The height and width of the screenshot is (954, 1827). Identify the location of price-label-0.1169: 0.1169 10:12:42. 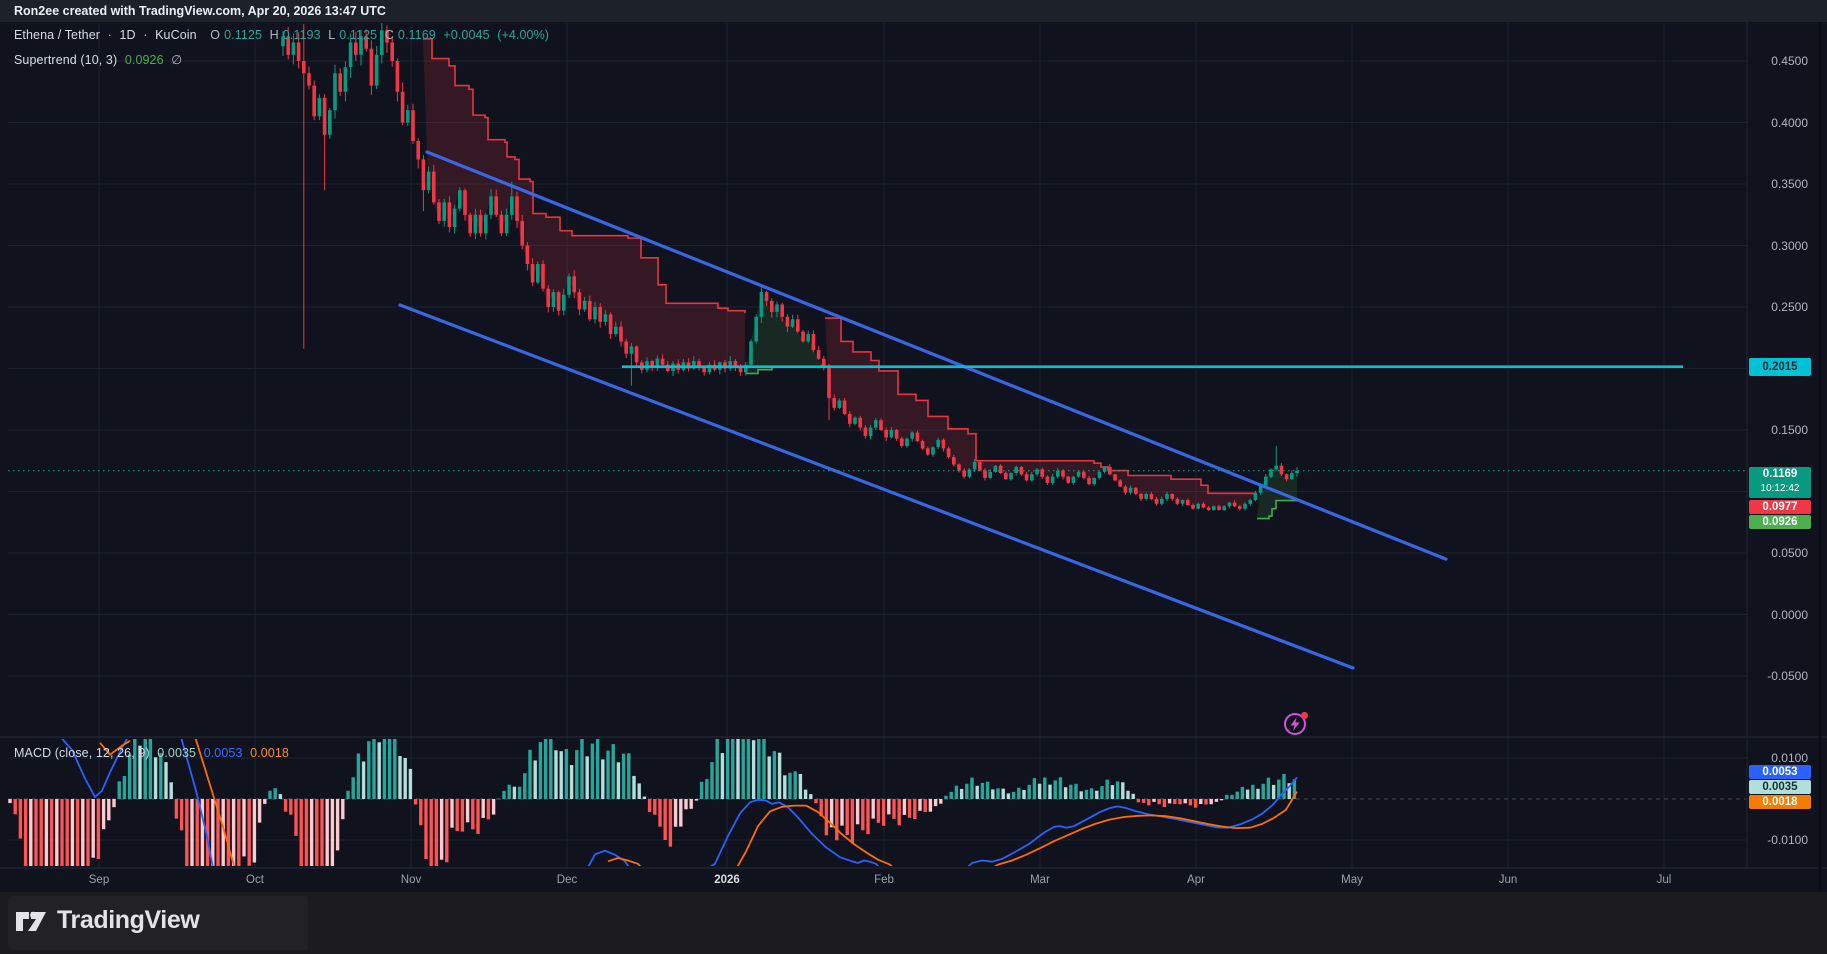
(1780, 482).